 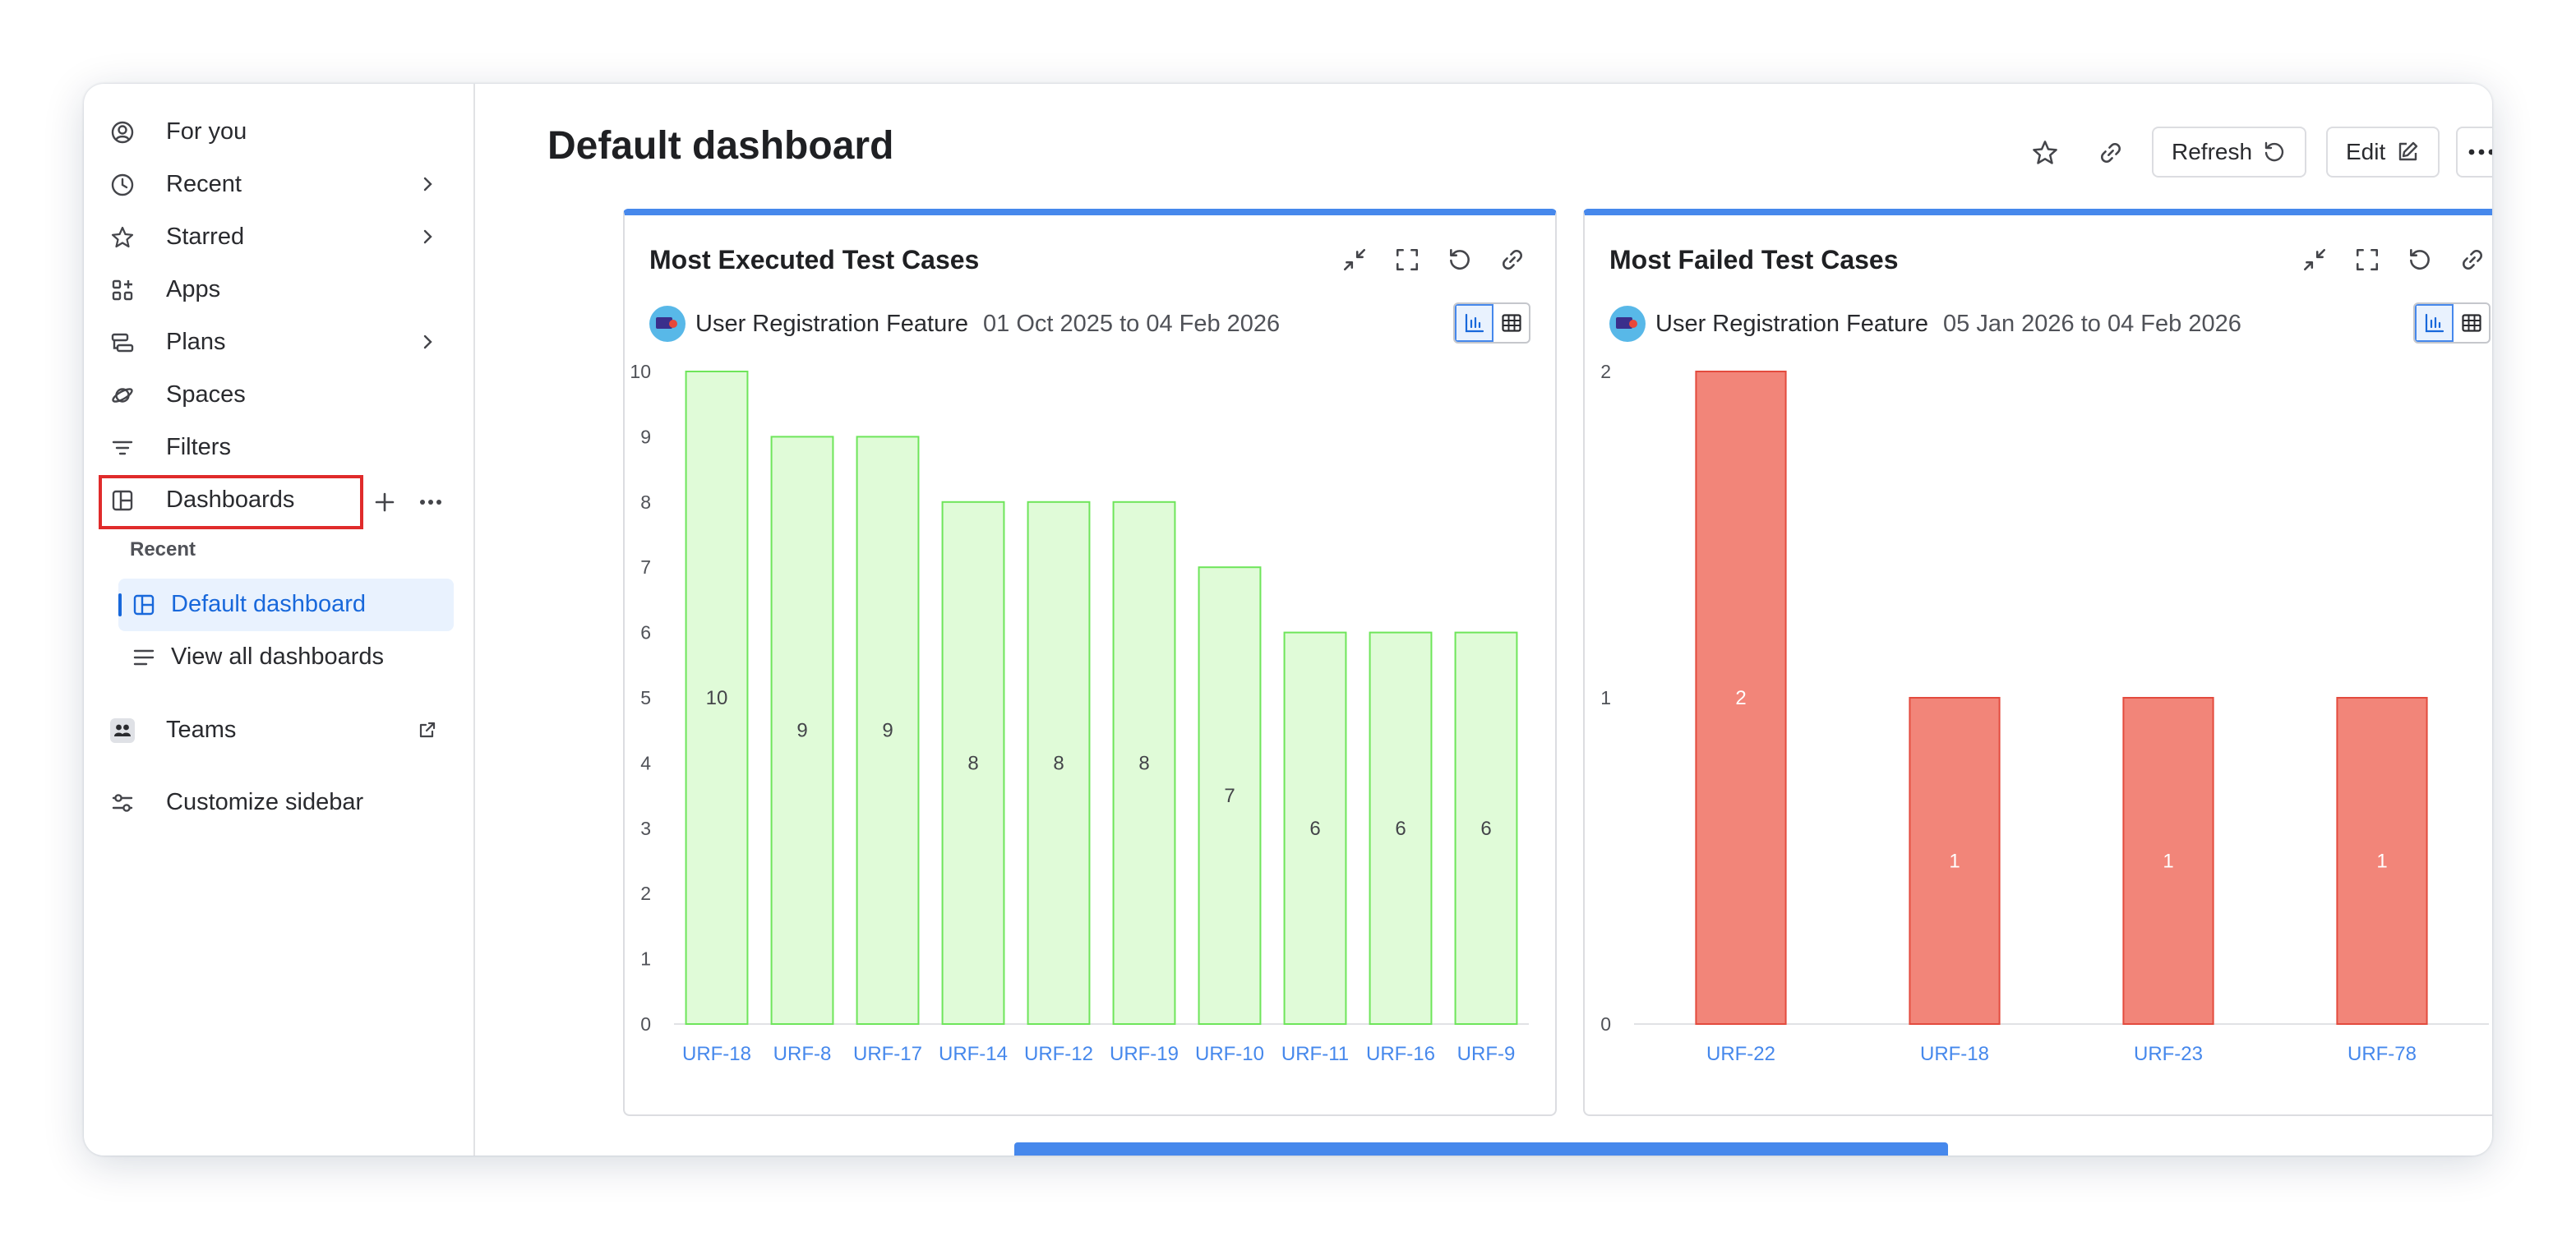 I want to click on x-category-label: URF-10, so click(x=1229, y=1052).